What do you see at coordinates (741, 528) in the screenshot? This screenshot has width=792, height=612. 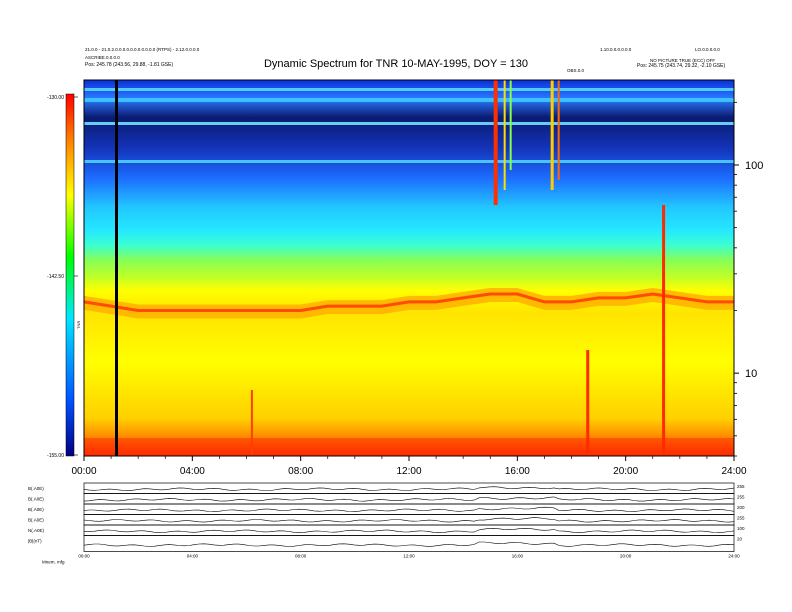 I see `lower-panel-scale: 100` at bounding box center [741, 528].